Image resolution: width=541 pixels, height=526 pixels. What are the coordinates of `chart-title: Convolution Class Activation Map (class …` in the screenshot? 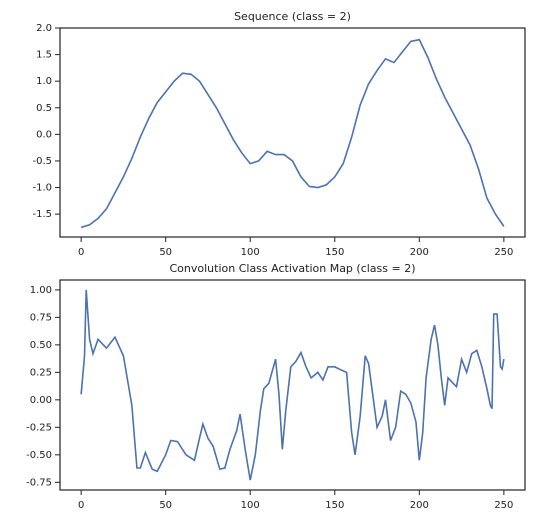 It's located at (292, 268).